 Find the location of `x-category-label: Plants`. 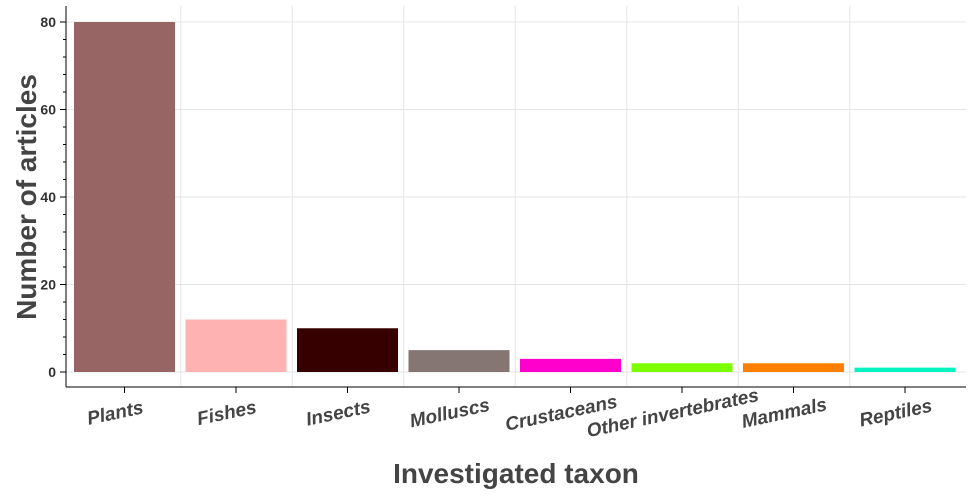

x-category-label: Plants is located at coordinates (115, 413).